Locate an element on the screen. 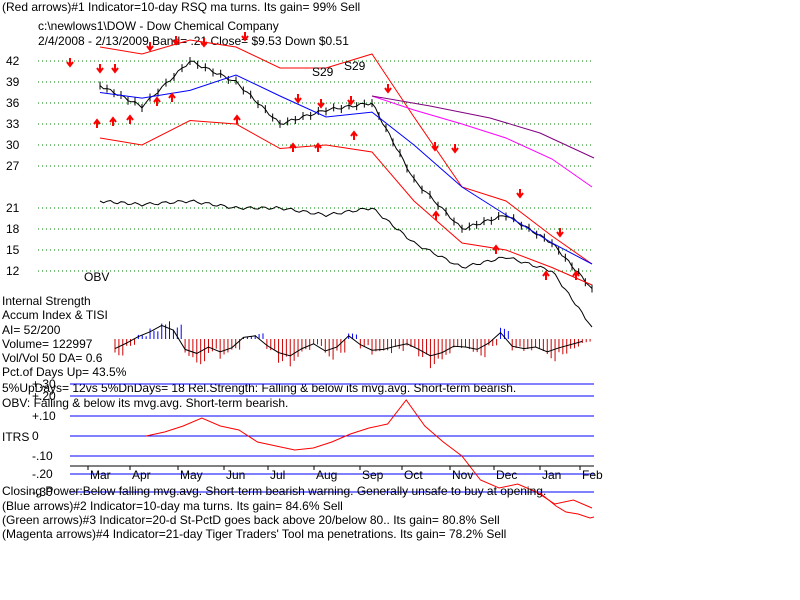 The height and width of the screenshot is (600, 800). itrs-line is located at coordinates (369, 454).